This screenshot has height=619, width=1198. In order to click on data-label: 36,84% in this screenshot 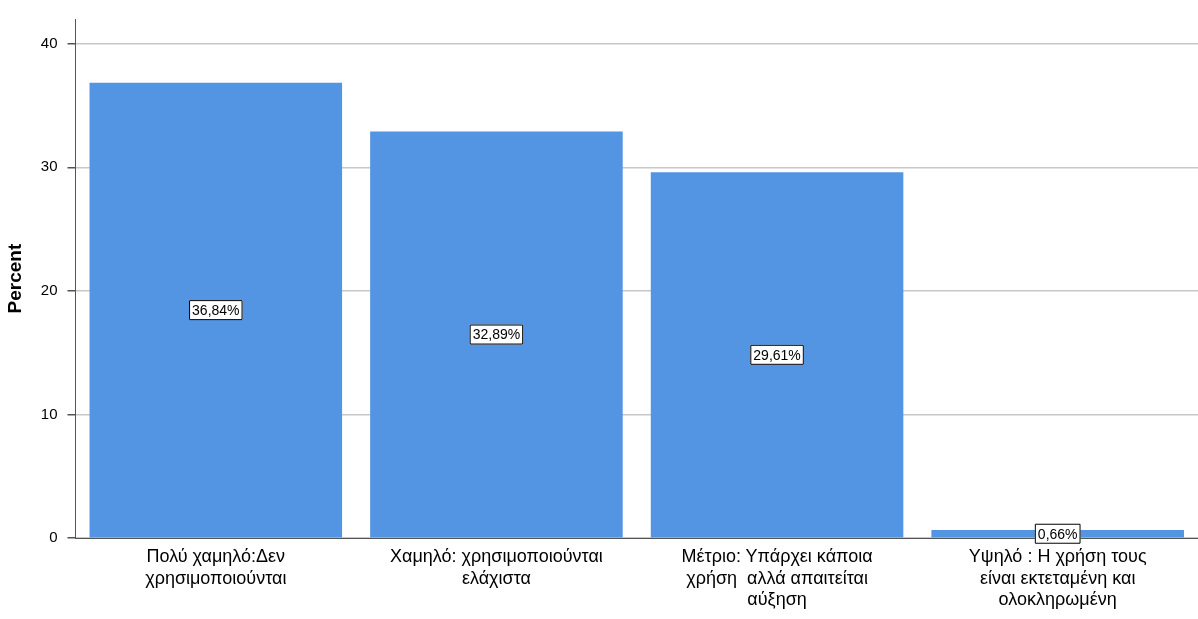, I will do `click(216, 309)`.